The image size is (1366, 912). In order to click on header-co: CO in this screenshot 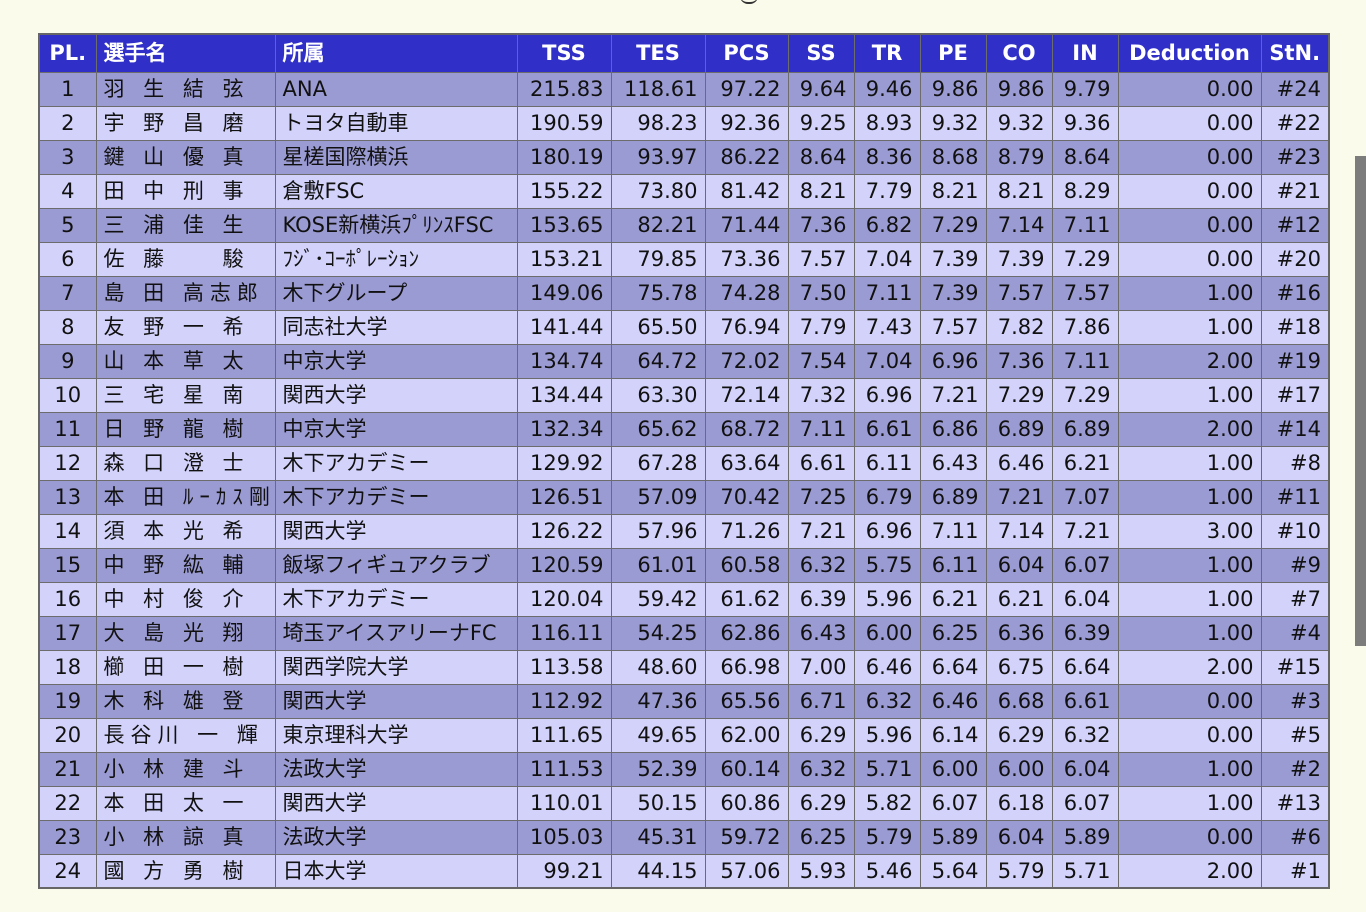, I will do `click(1019, 53)`.